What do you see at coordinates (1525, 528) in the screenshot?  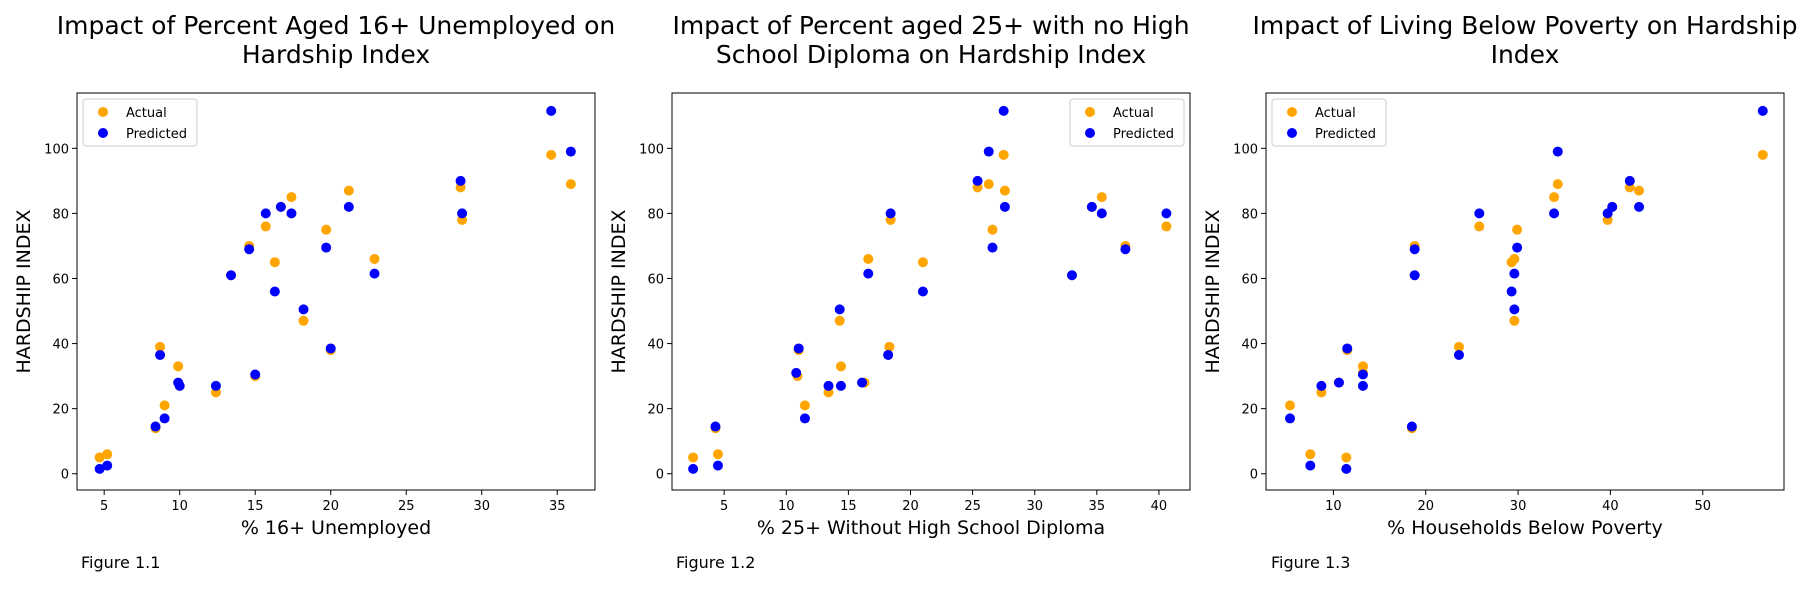 I see `x-axis-label: % Households Below Poverty` at bounding box center [1525, 528].